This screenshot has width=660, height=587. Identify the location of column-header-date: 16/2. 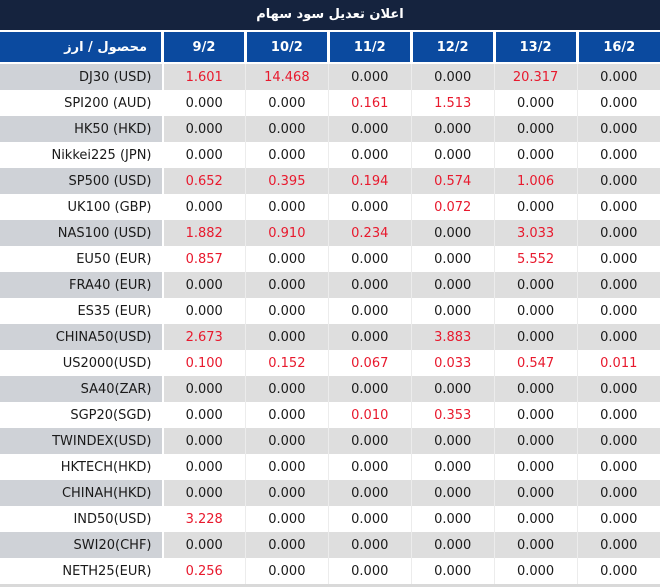
(617, 48).